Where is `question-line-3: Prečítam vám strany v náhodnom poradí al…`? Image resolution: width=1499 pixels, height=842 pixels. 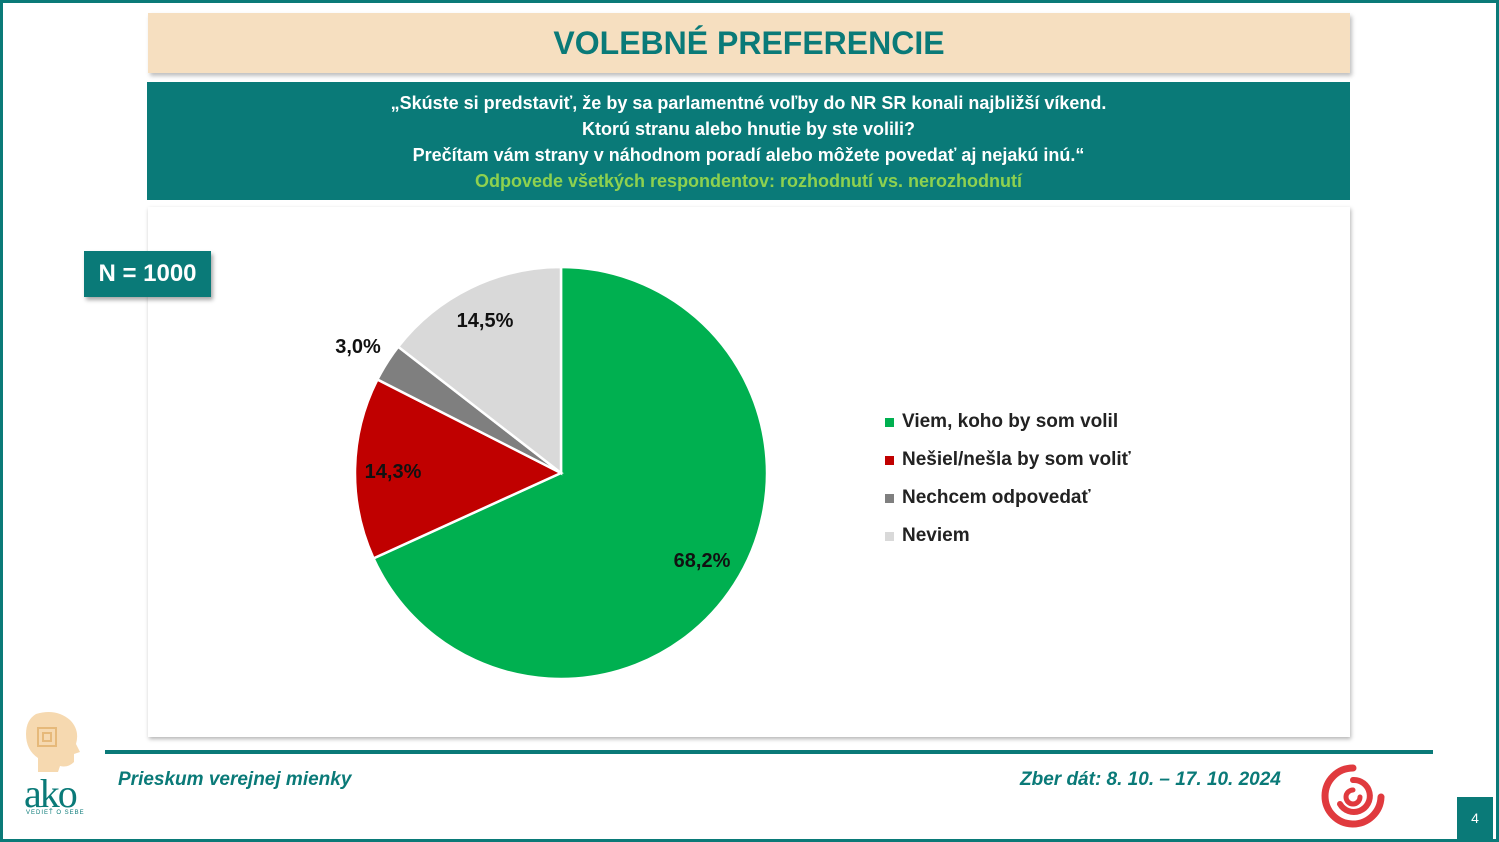
question-line-3: Prečítam vám strany v náhodnom poradí al… is located at coordinates (748, 155).